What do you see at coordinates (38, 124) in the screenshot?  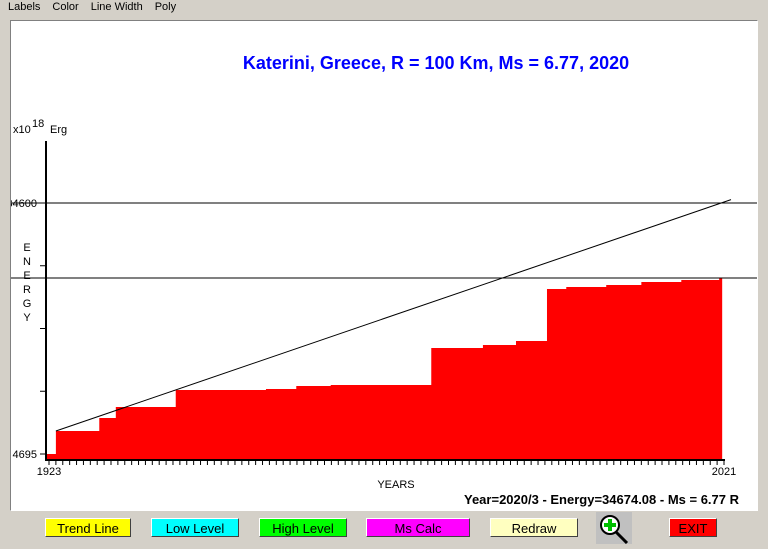 I see `y-unit-exp: 18` at bounding box center [38, 124].